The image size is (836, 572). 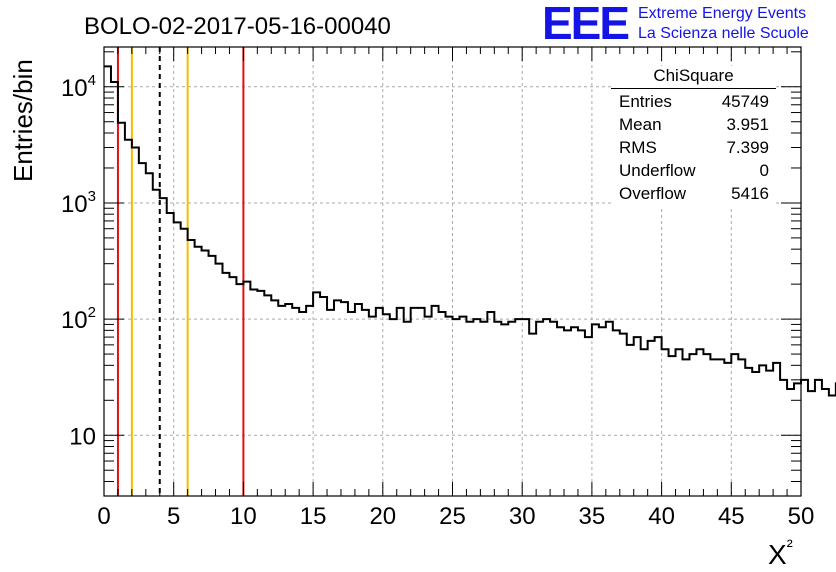 What do you see at coordinates (764, 170) in the screenshot?
I see `stats-value: 0` at bounding box center [764, 170].